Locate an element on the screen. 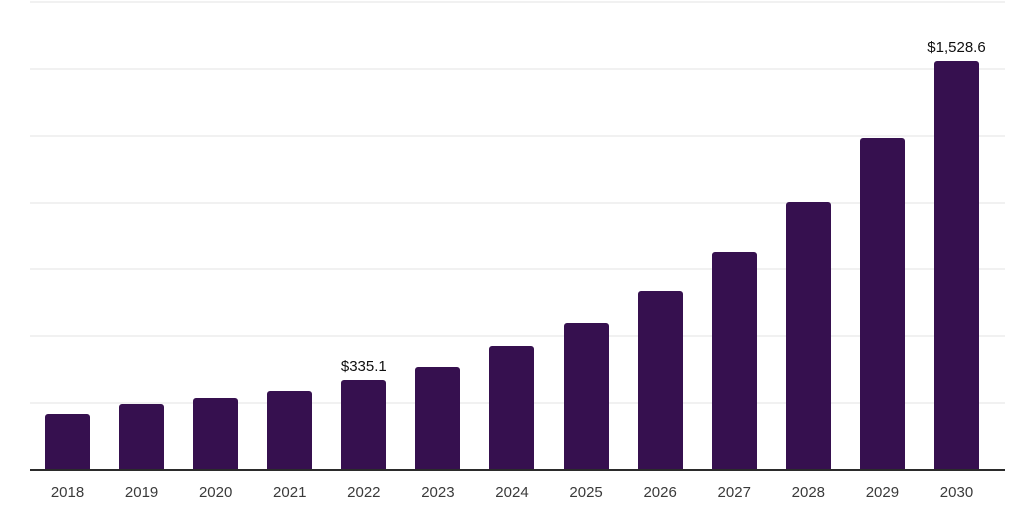  bar-2028 is located at coordinates (808, 335).